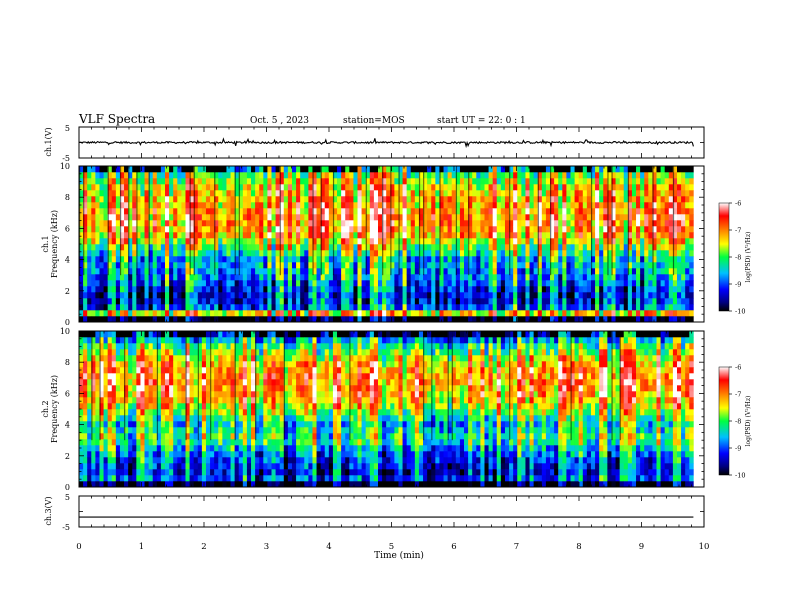 The image size is (792, 612). What do you see at coordinates (321, 221) in the screenshot?
I see `spectrogram-streak` at bounding box center [321, 221].